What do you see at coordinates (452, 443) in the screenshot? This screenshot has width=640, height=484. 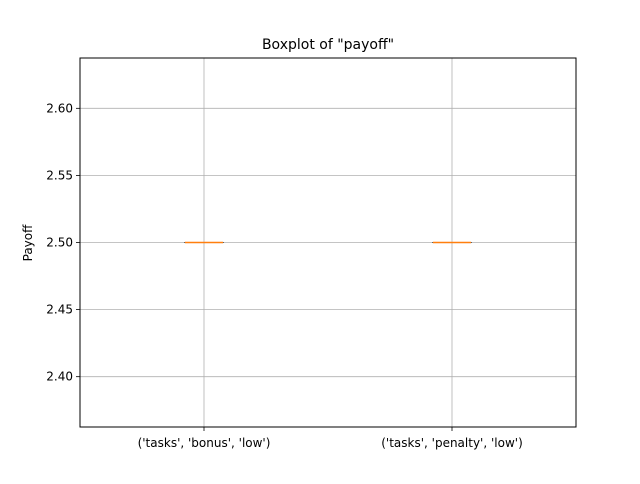 I see `x-tick-label: ('tasks', 'penalty', 'low')` at bounding box center [452, 443].